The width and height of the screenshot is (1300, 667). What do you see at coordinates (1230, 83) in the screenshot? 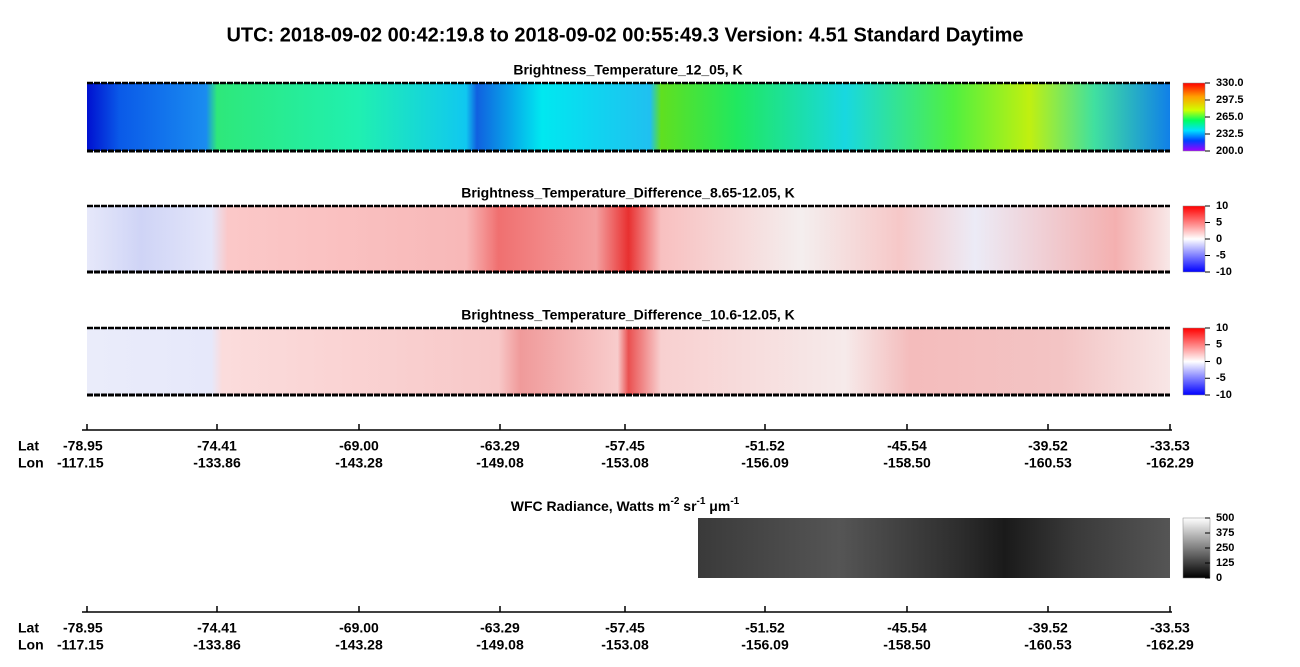
I see `colorbar-tick-label: 330.0` at bounding box center [1230, 83].